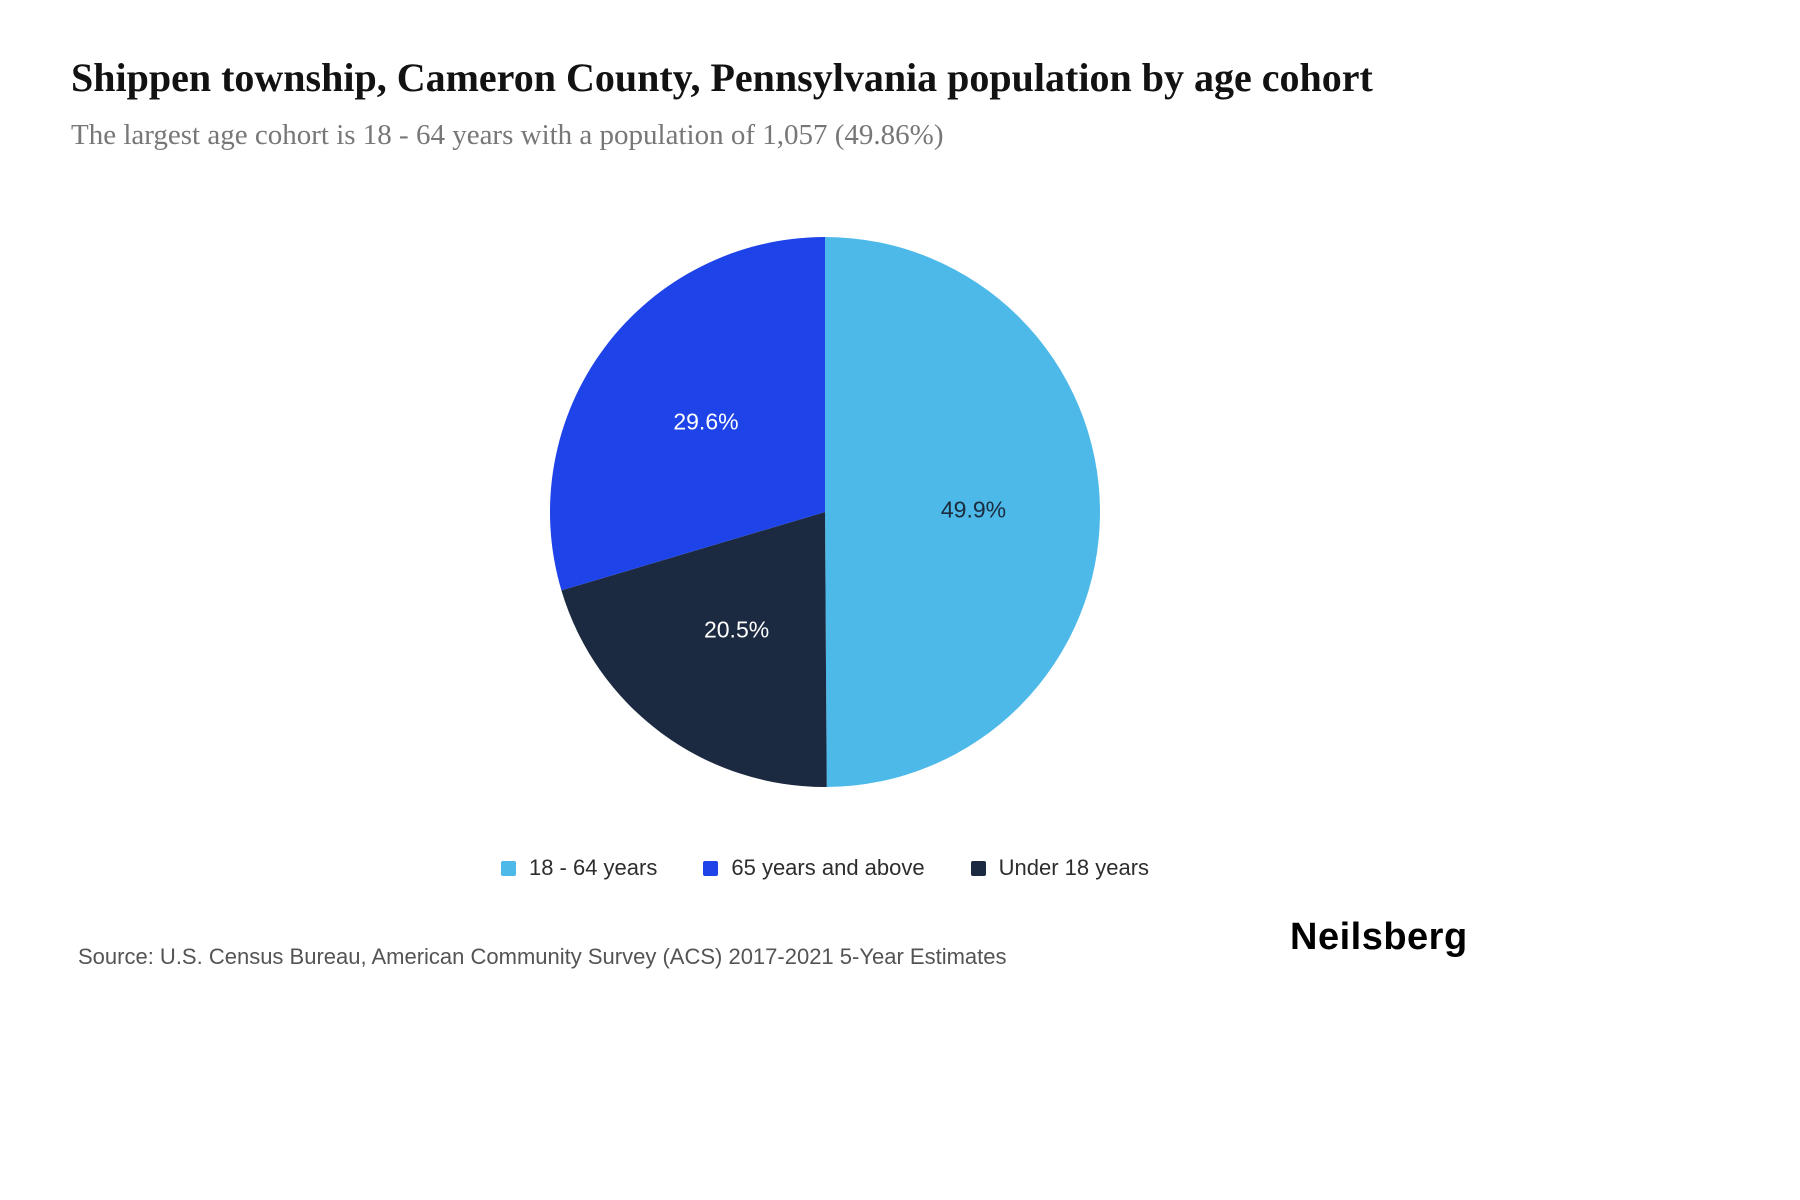 The width and height of the screenshot is (1800, 1200). I want to click on legend-swatch-65-years-and-above, so click(711, 868).